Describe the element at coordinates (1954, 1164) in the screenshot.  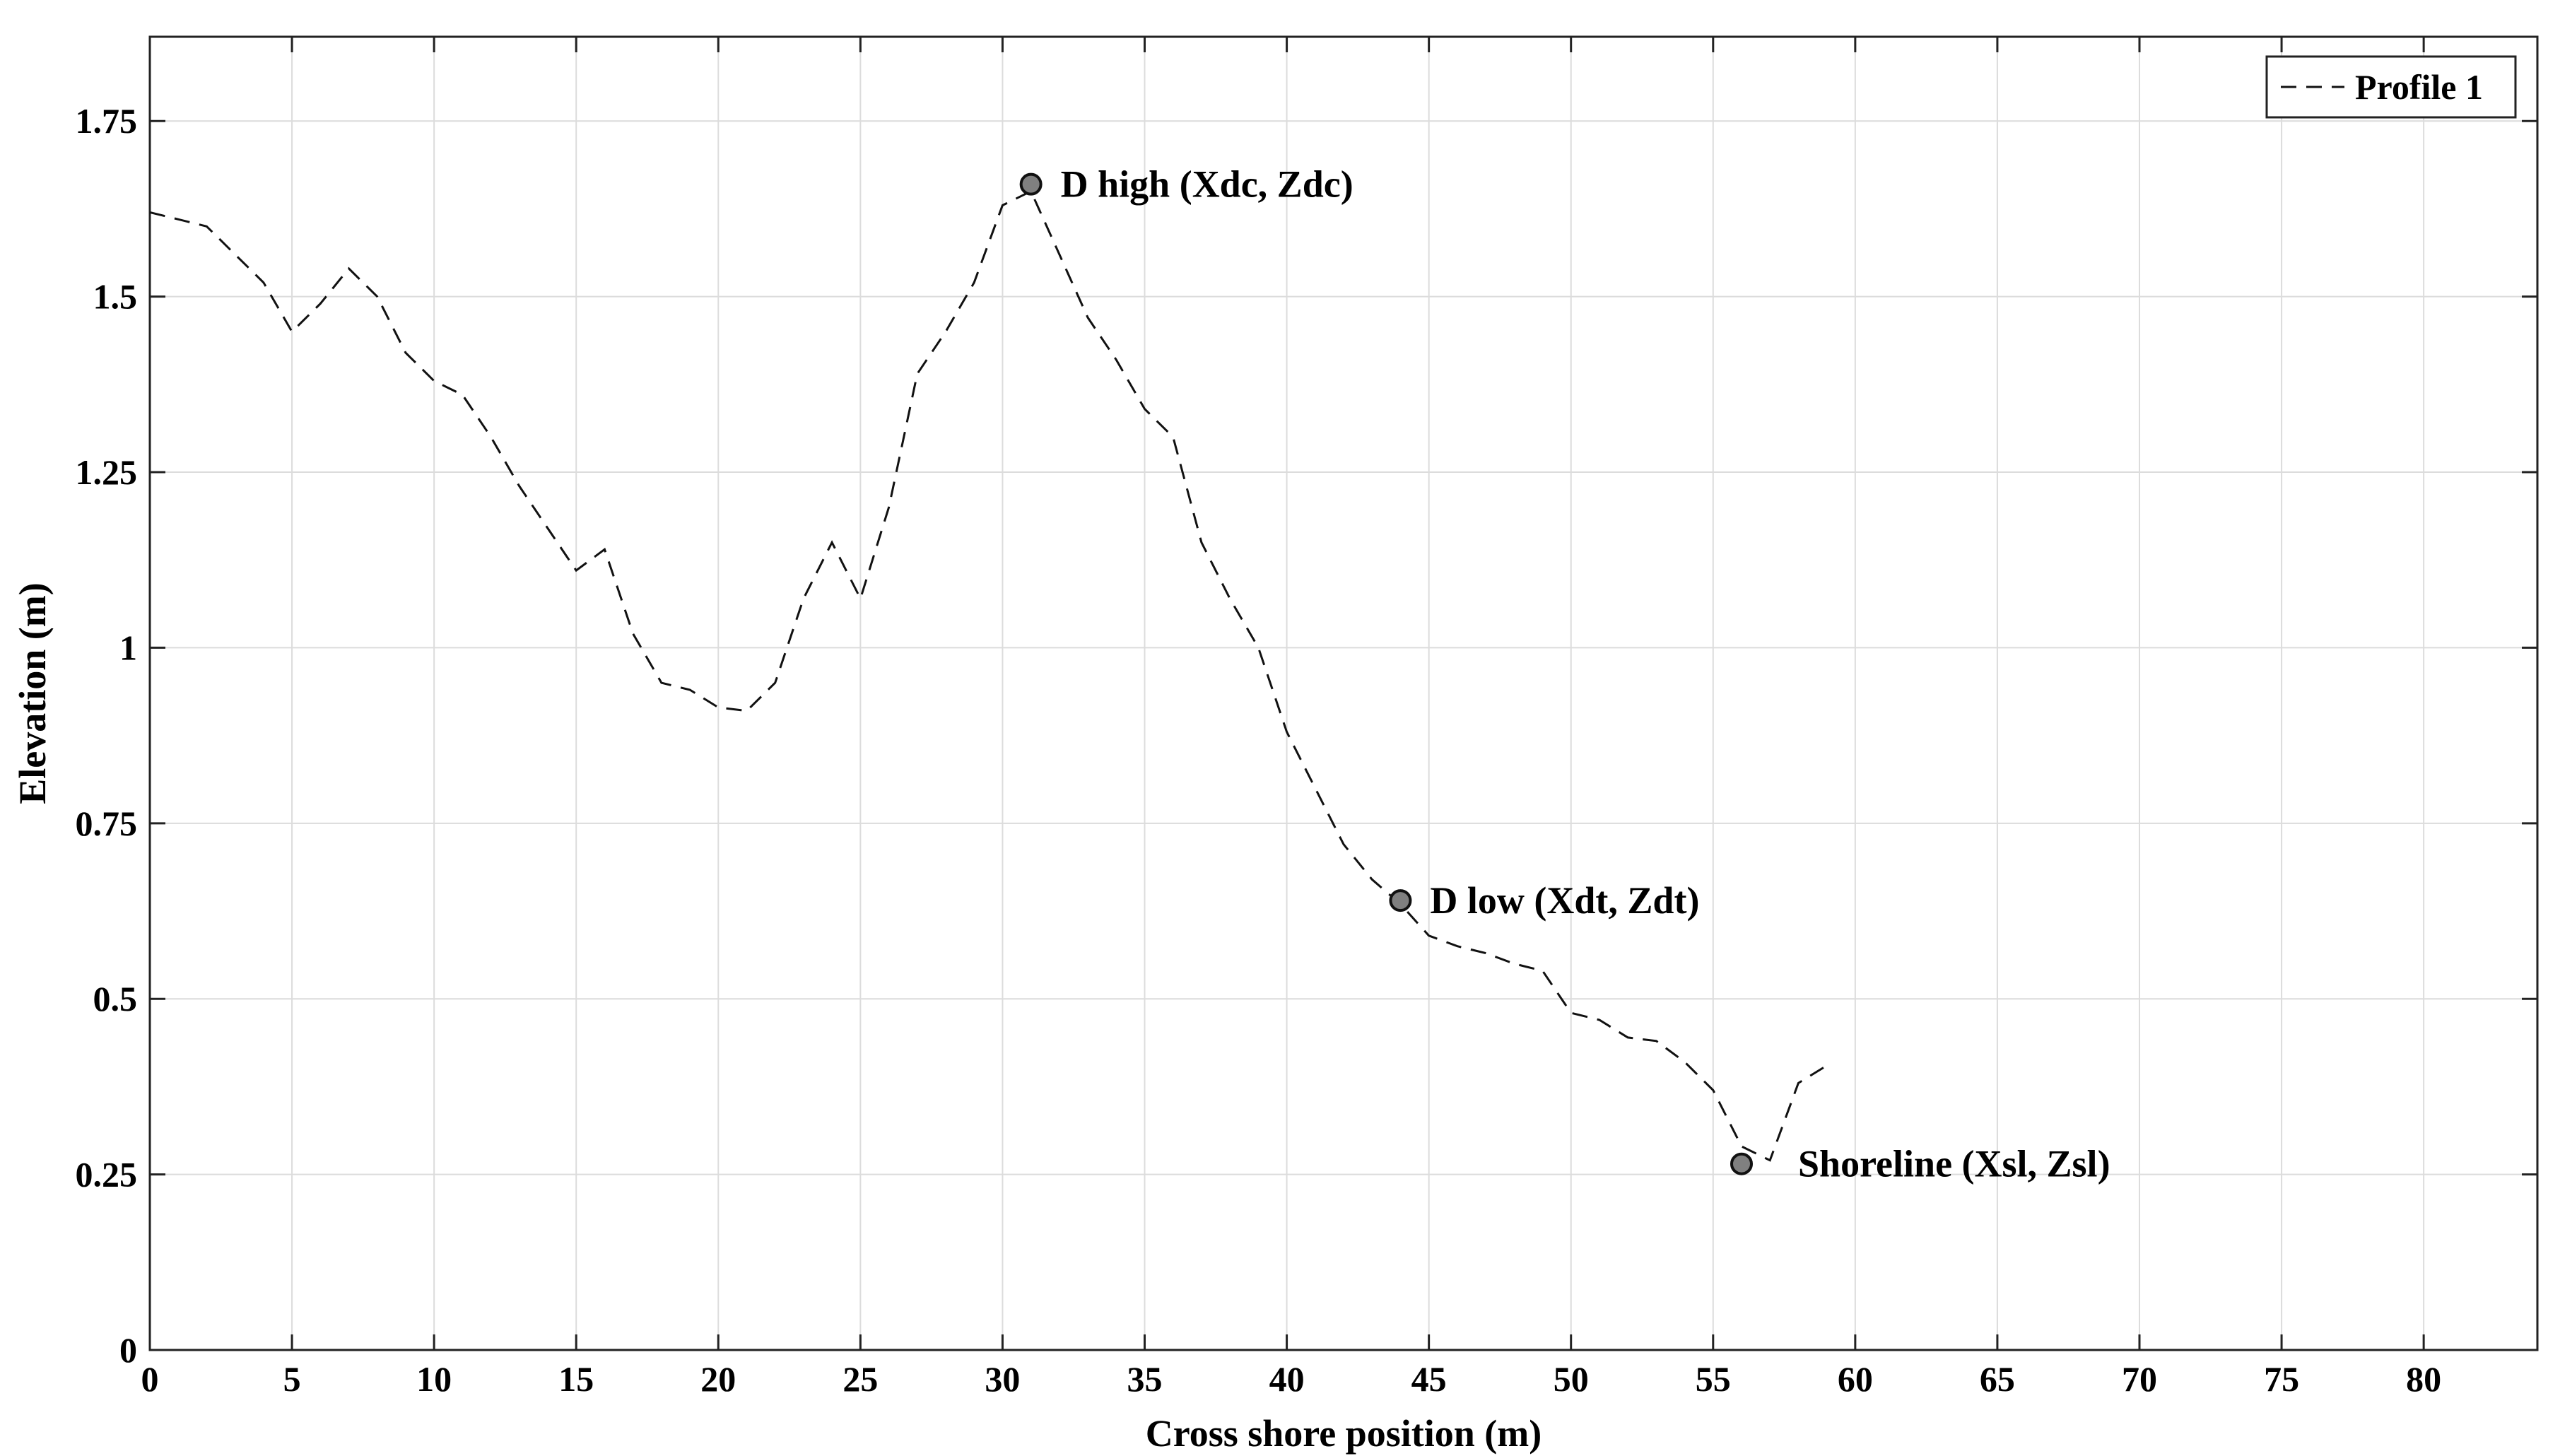
I see `annotation-label-3: Shoreline (Xsl, Zsl)` at that location.